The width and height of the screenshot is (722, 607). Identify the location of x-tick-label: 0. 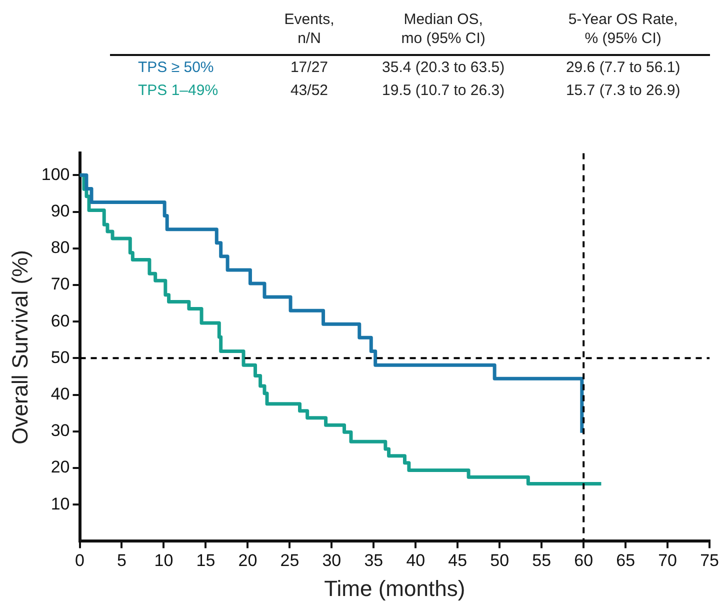
(79, 560).